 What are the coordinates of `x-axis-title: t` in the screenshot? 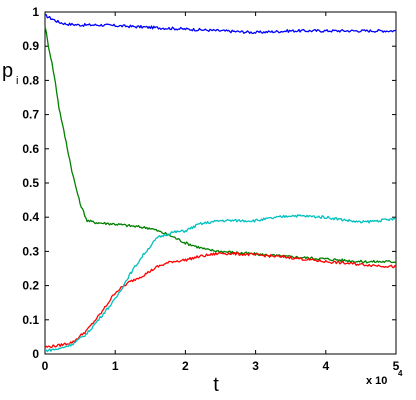 It's located at (216, 385).